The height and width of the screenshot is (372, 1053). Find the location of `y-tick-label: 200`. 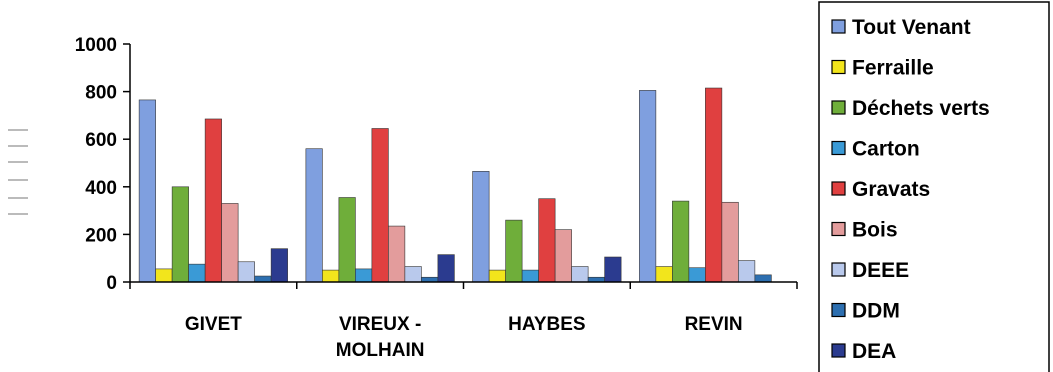

y-tick-label: 200 is located at coordinates (101, 235).